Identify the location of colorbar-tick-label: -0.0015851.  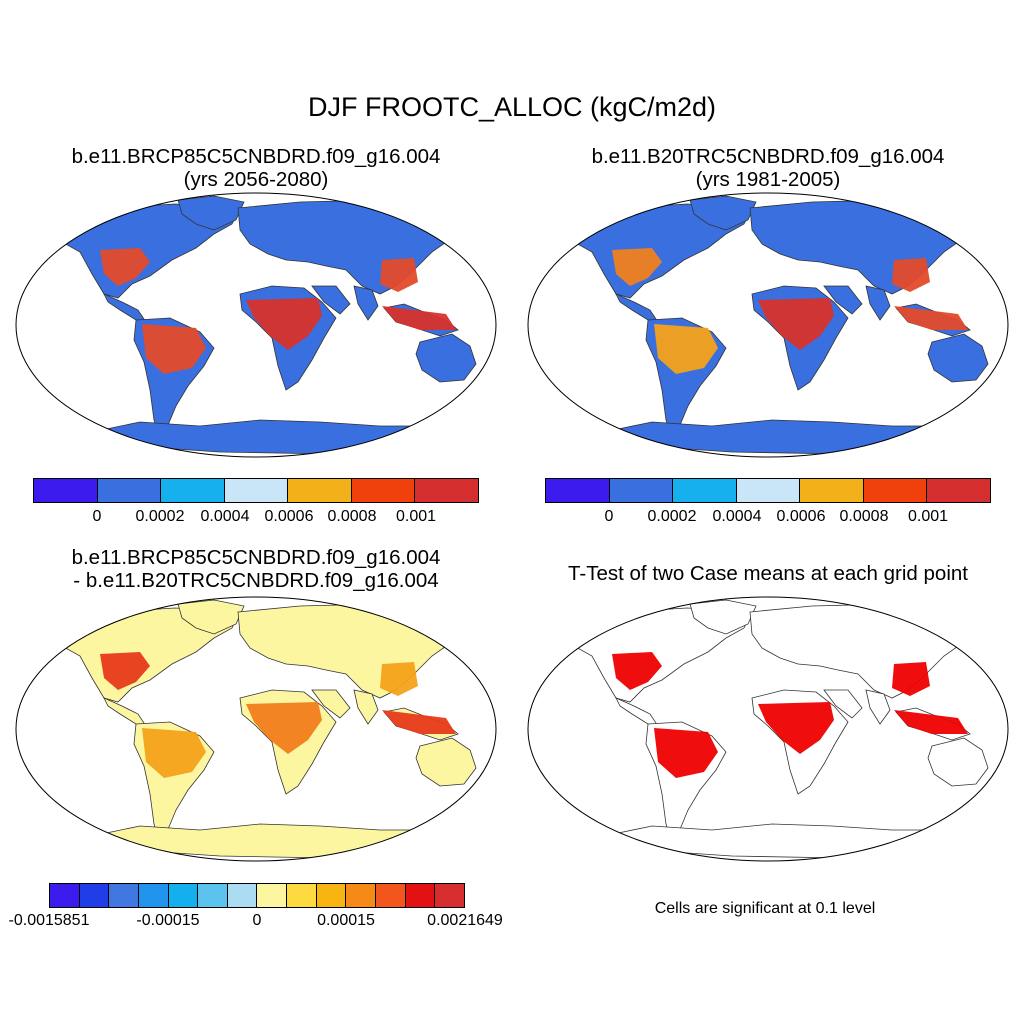
(49, 920).